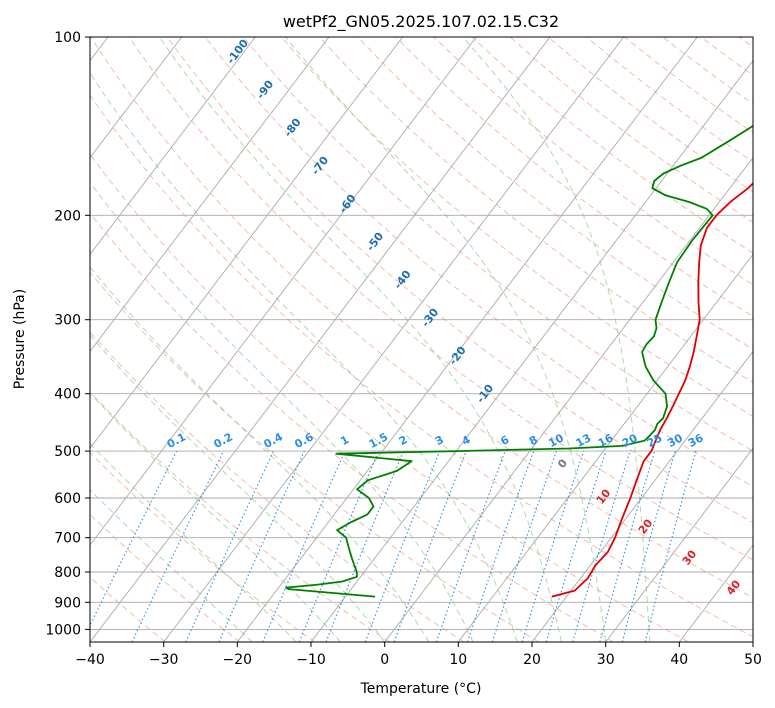 The height and width of the screenshot is (708, 775). I want to click on y-axis: 100 200 300 400 500 600 700 800 900 1000, so click(67, 334).